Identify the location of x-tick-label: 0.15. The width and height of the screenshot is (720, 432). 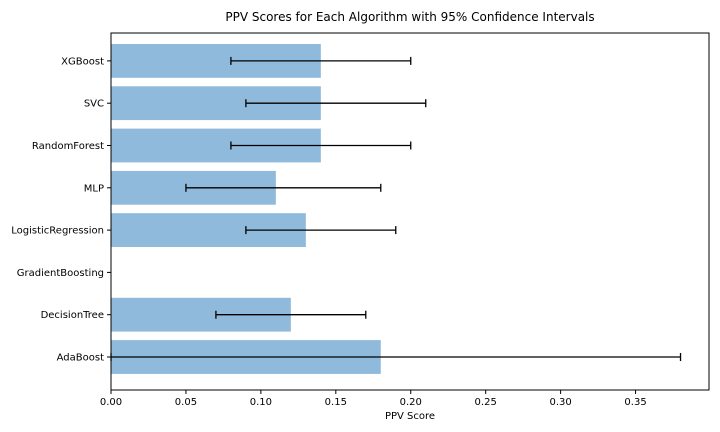
(336, 402).